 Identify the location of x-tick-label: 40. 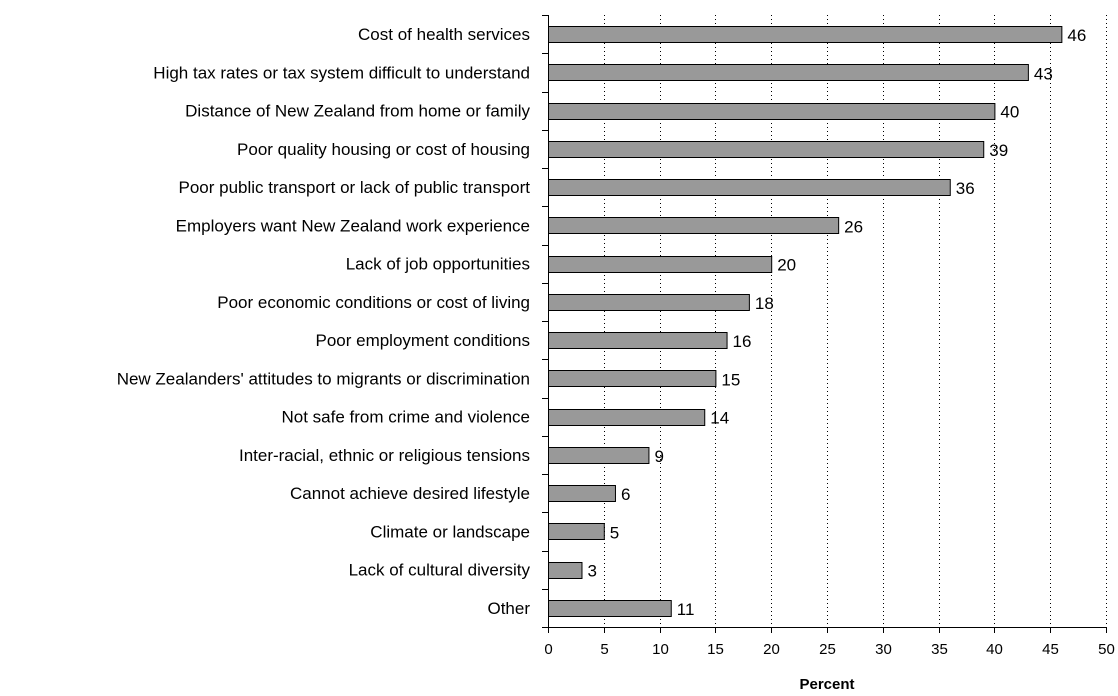
(994, 649).